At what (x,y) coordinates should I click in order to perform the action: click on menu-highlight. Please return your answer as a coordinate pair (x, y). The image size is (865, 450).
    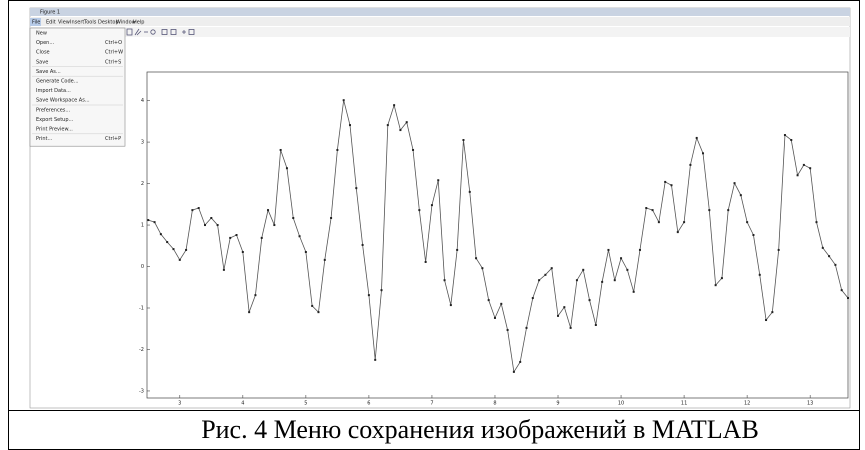
    Looking at the image, I should click on (35, 22).